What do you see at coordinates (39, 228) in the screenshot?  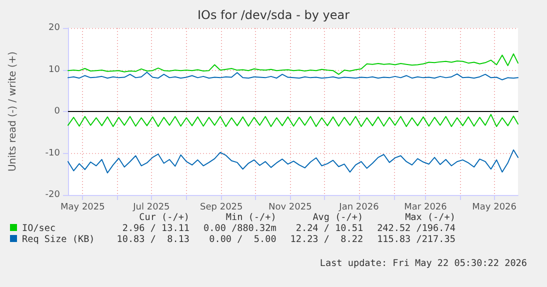 I see `legend-label: IO/sec` at bounding box center [39, 228].